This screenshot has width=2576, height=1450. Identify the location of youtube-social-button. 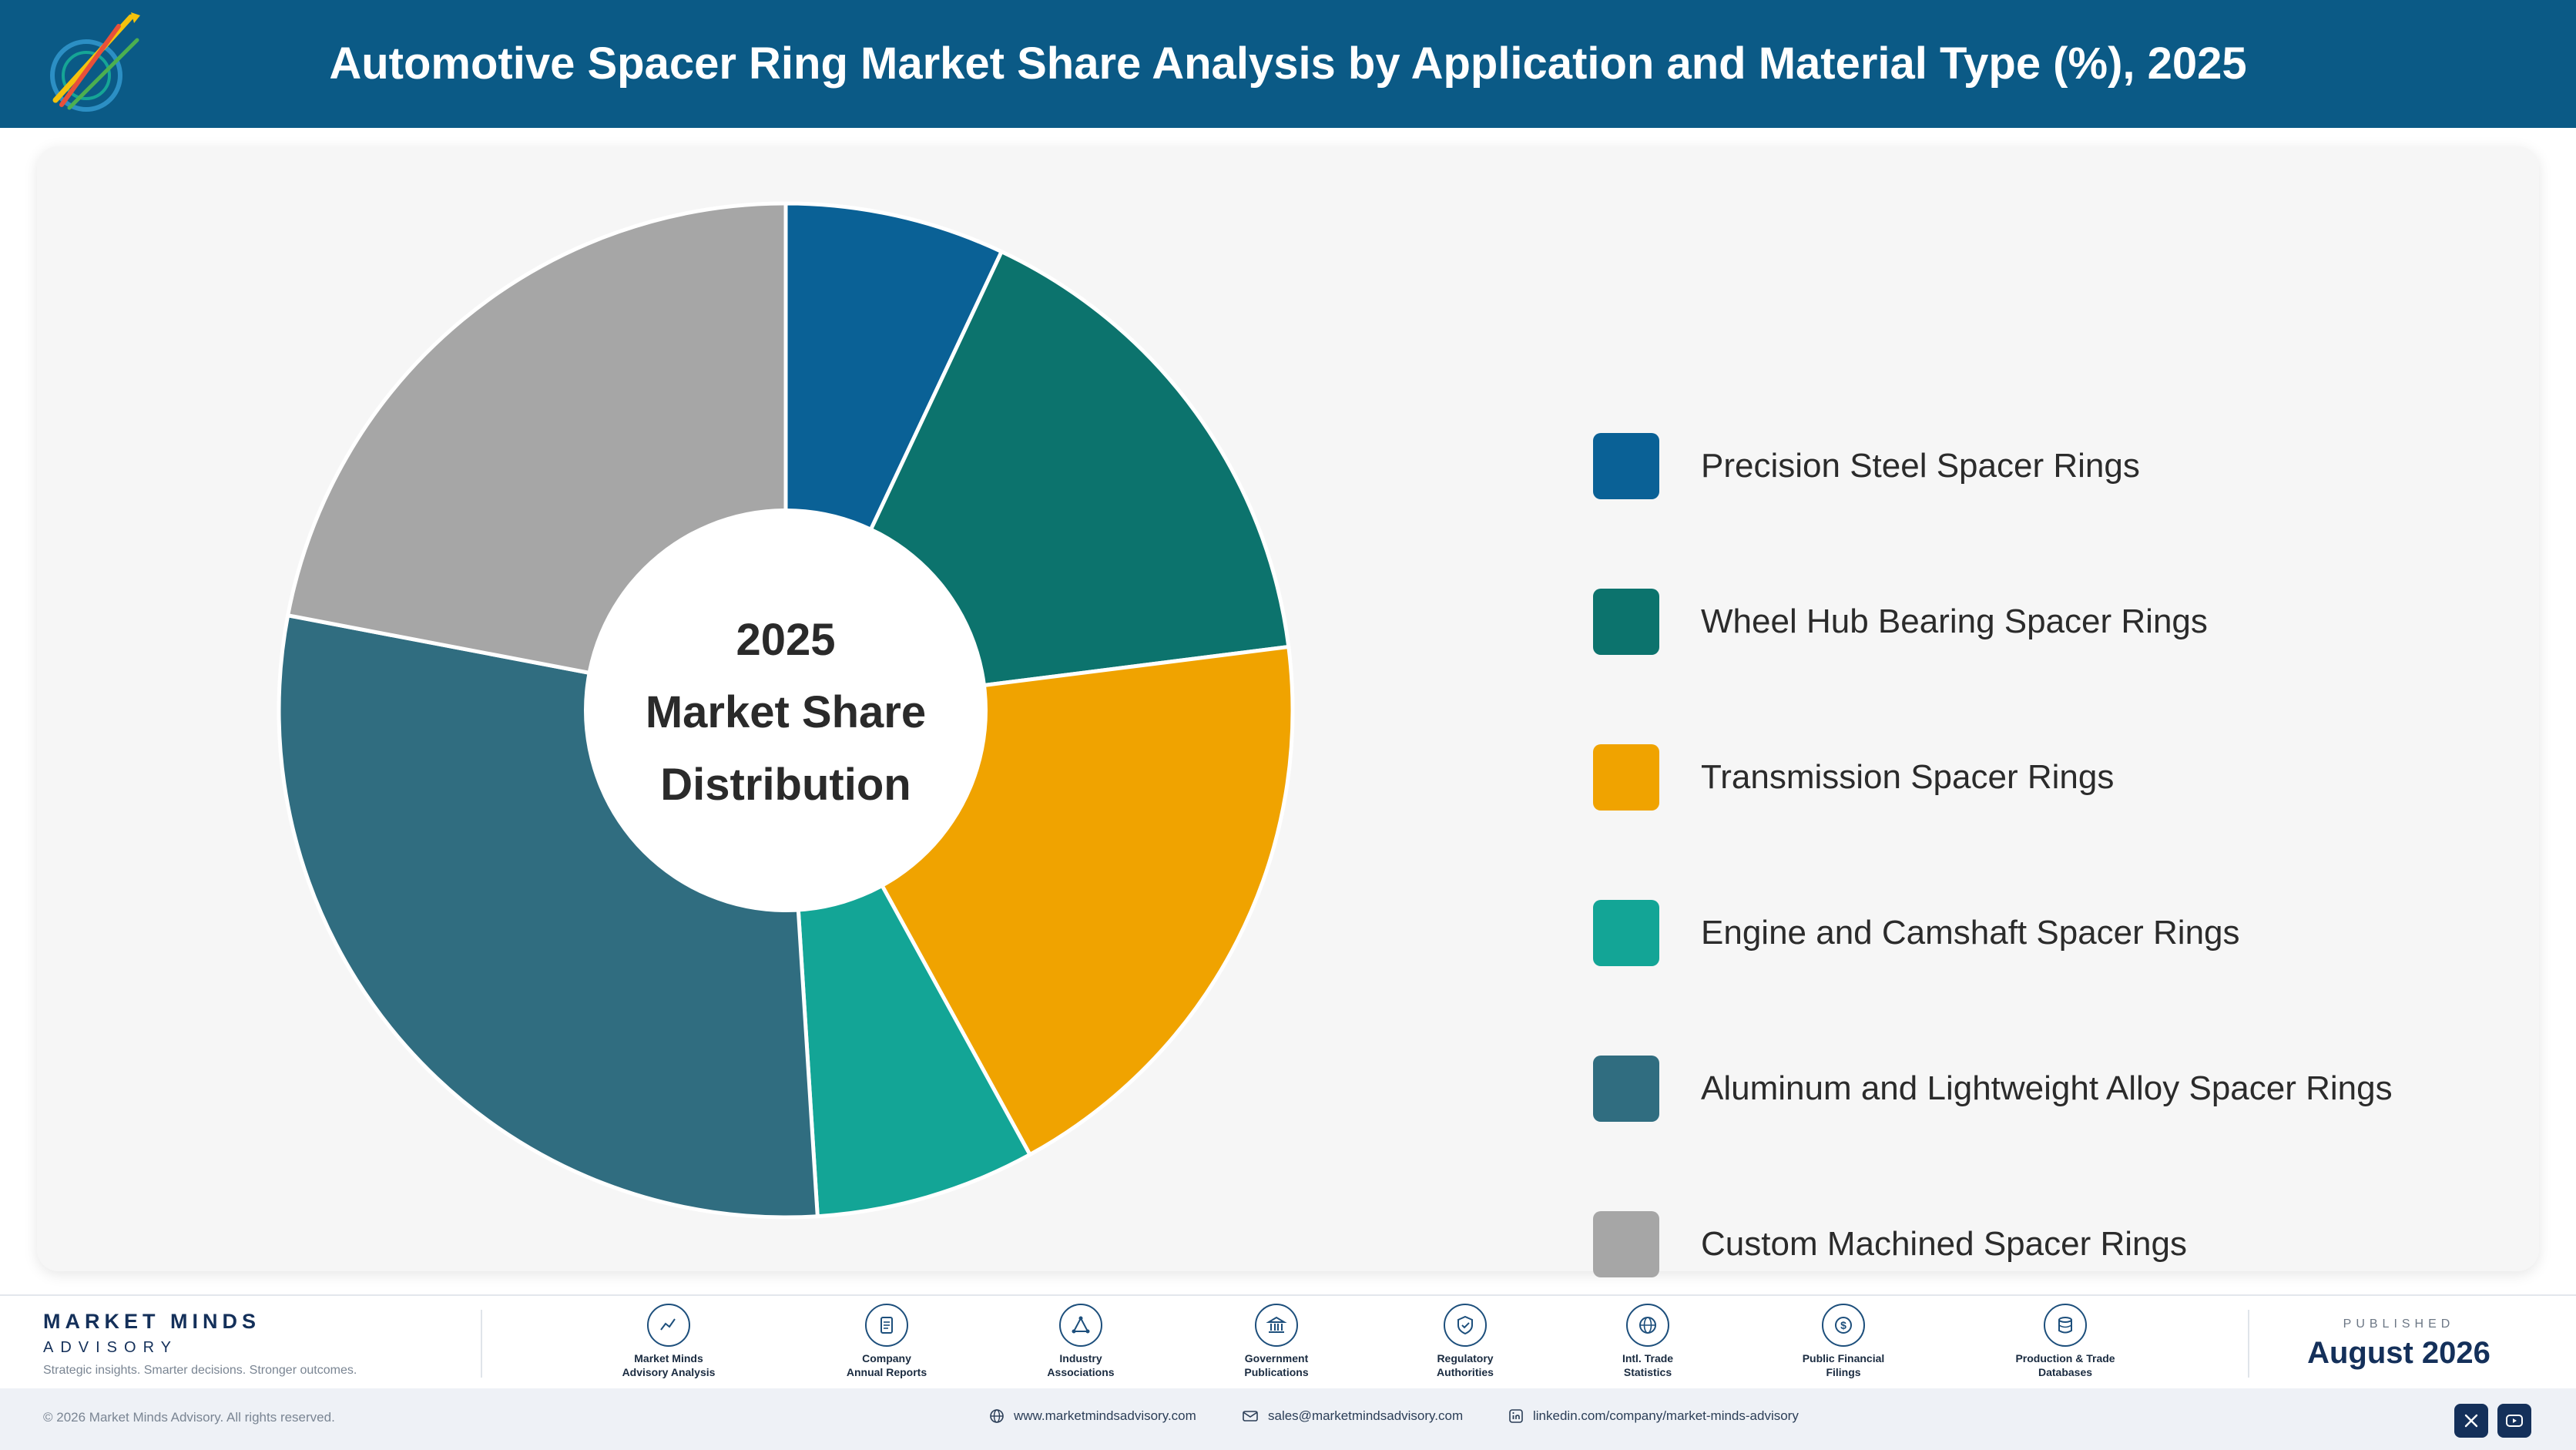
(2514, 1421).